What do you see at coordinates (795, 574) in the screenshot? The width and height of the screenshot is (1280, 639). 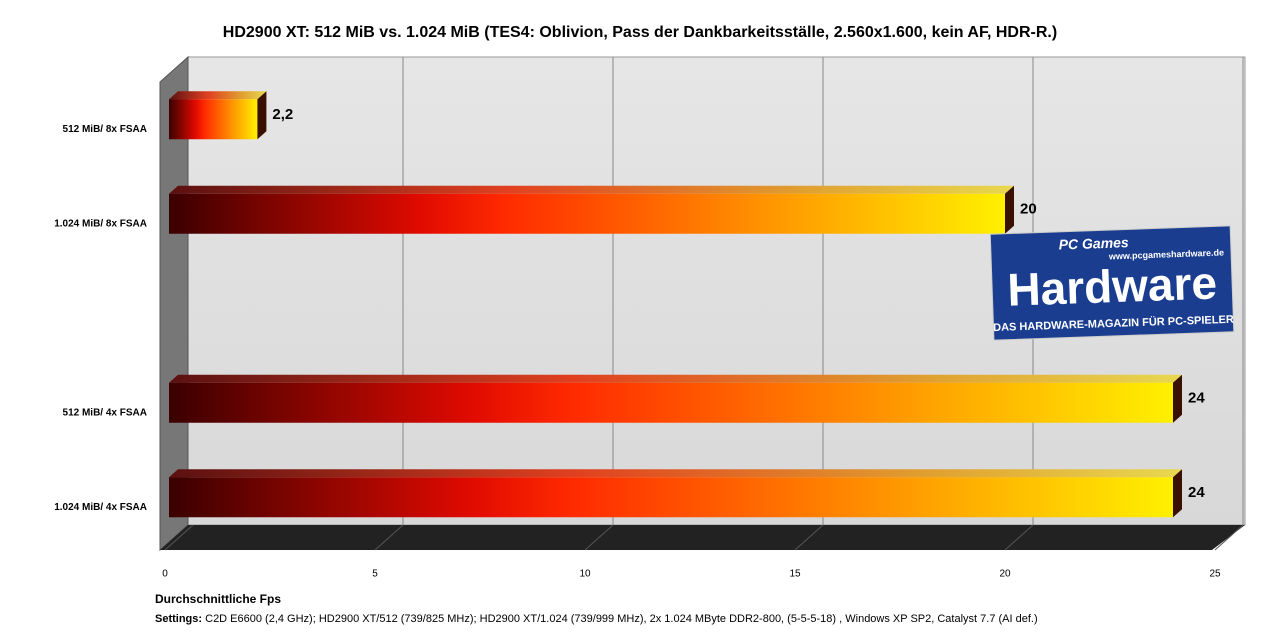 I see `x-tick-label: 15` at bounding box center [795, 574].